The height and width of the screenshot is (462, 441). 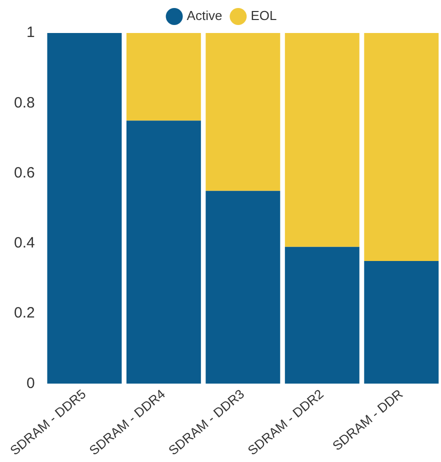 I want to click on y-tick-label: 0.6, so click(x=24, y=173).